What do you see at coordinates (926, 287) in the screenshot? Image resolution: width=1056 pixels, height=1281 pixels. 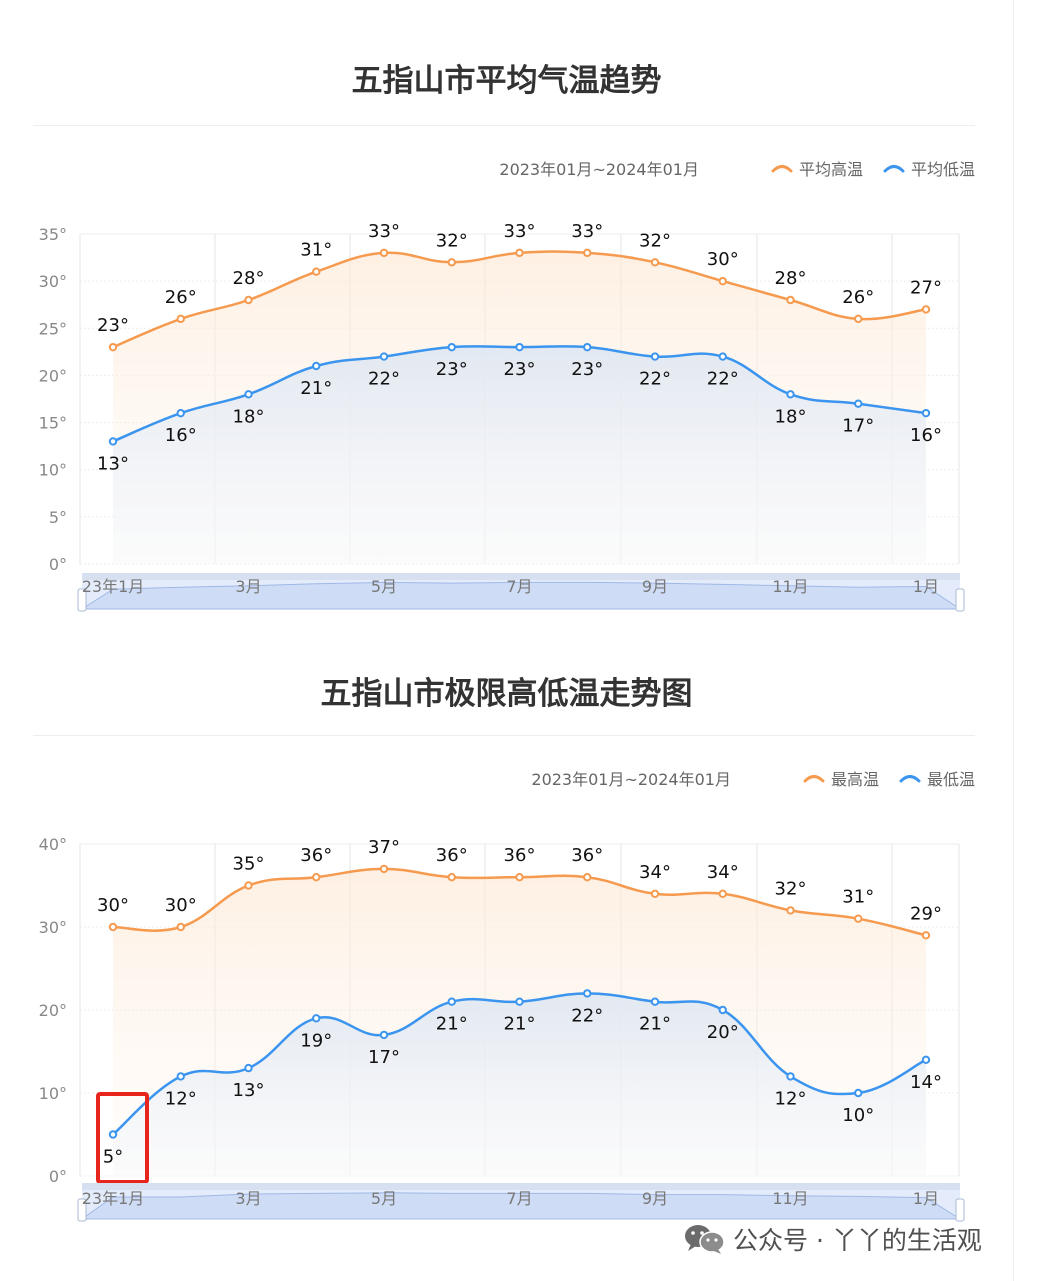 I see `data-label-high: 27°` at bounding box center [926, 287].